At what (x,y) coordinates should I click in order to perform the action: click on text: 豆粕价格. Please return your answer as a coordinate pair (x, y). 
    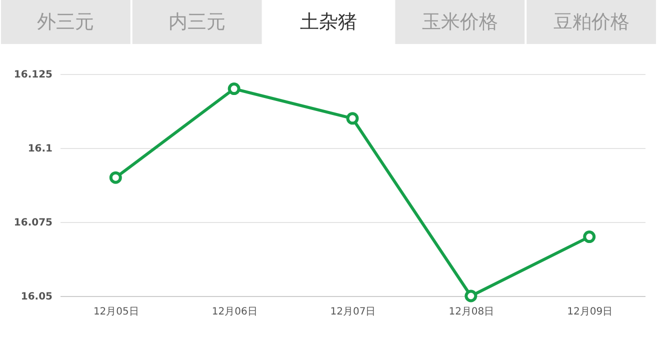
    Looking at the image, I should click on (591, 22).